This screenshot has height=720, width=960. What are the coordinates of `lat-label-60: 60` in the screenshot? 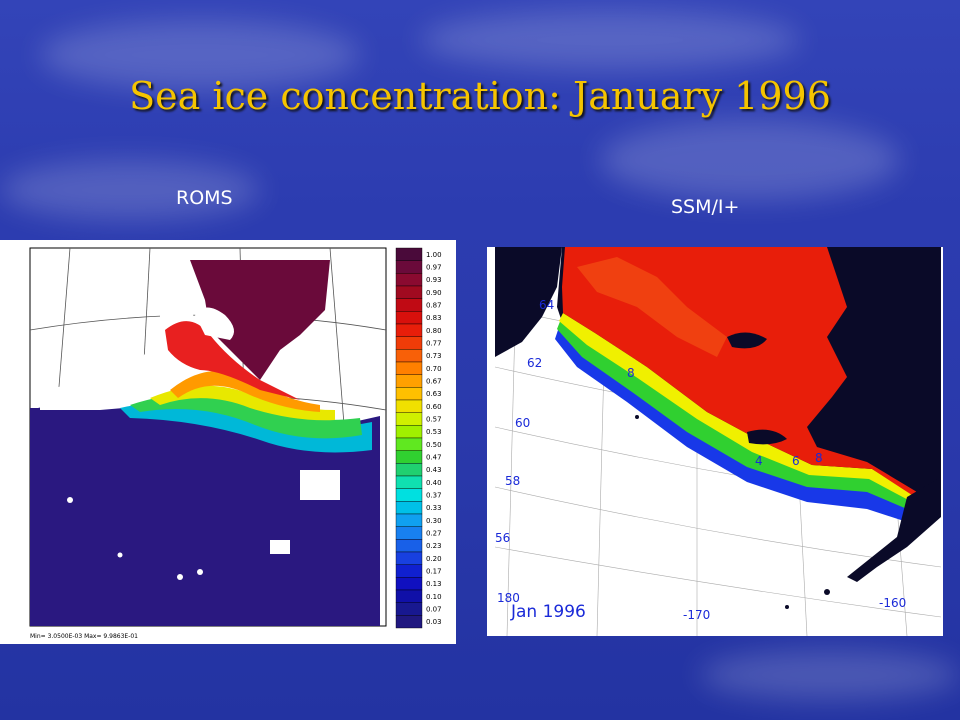 It's located at (522, 423).